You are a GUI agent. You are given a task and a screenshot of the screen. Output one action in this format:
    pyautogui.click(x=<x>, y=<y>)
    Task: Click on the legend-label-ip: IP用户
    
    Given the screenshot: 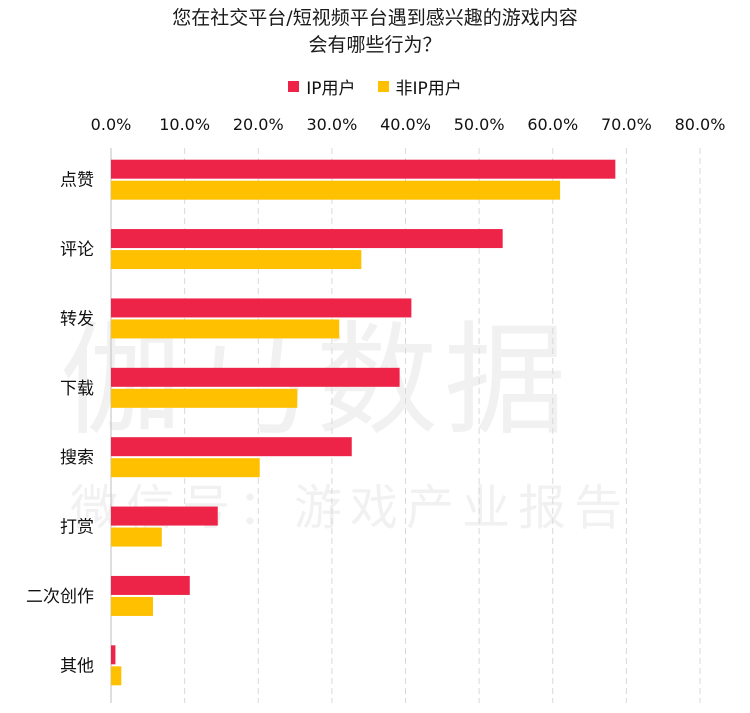 What is the action you would take?
    pyautogui.click(x=331, y=89)
    